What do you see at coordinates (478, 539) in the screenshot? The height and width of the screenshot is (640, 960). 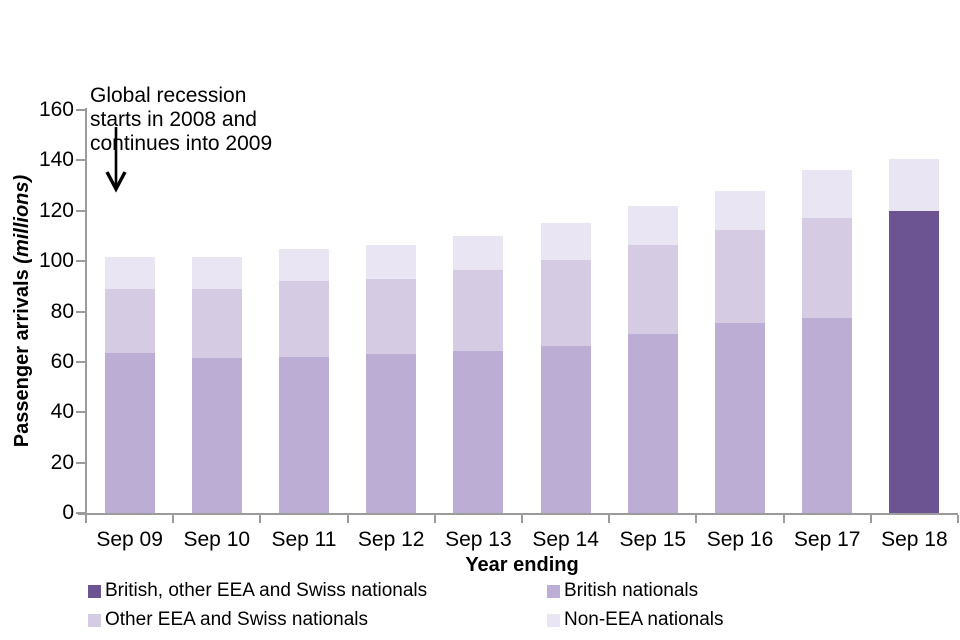 I see `x-tick-label-sep-13: Sep 13` at bounding box center [478, 539].